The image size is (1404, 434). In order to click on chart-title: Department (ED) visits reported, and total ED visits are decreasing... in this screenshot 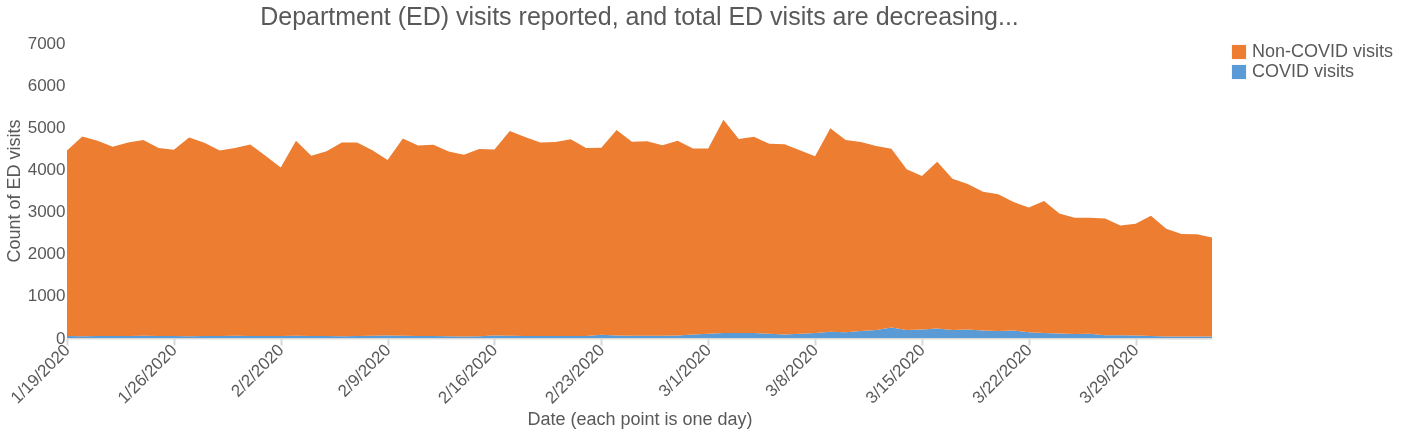, I will do `click(639, 16)`.